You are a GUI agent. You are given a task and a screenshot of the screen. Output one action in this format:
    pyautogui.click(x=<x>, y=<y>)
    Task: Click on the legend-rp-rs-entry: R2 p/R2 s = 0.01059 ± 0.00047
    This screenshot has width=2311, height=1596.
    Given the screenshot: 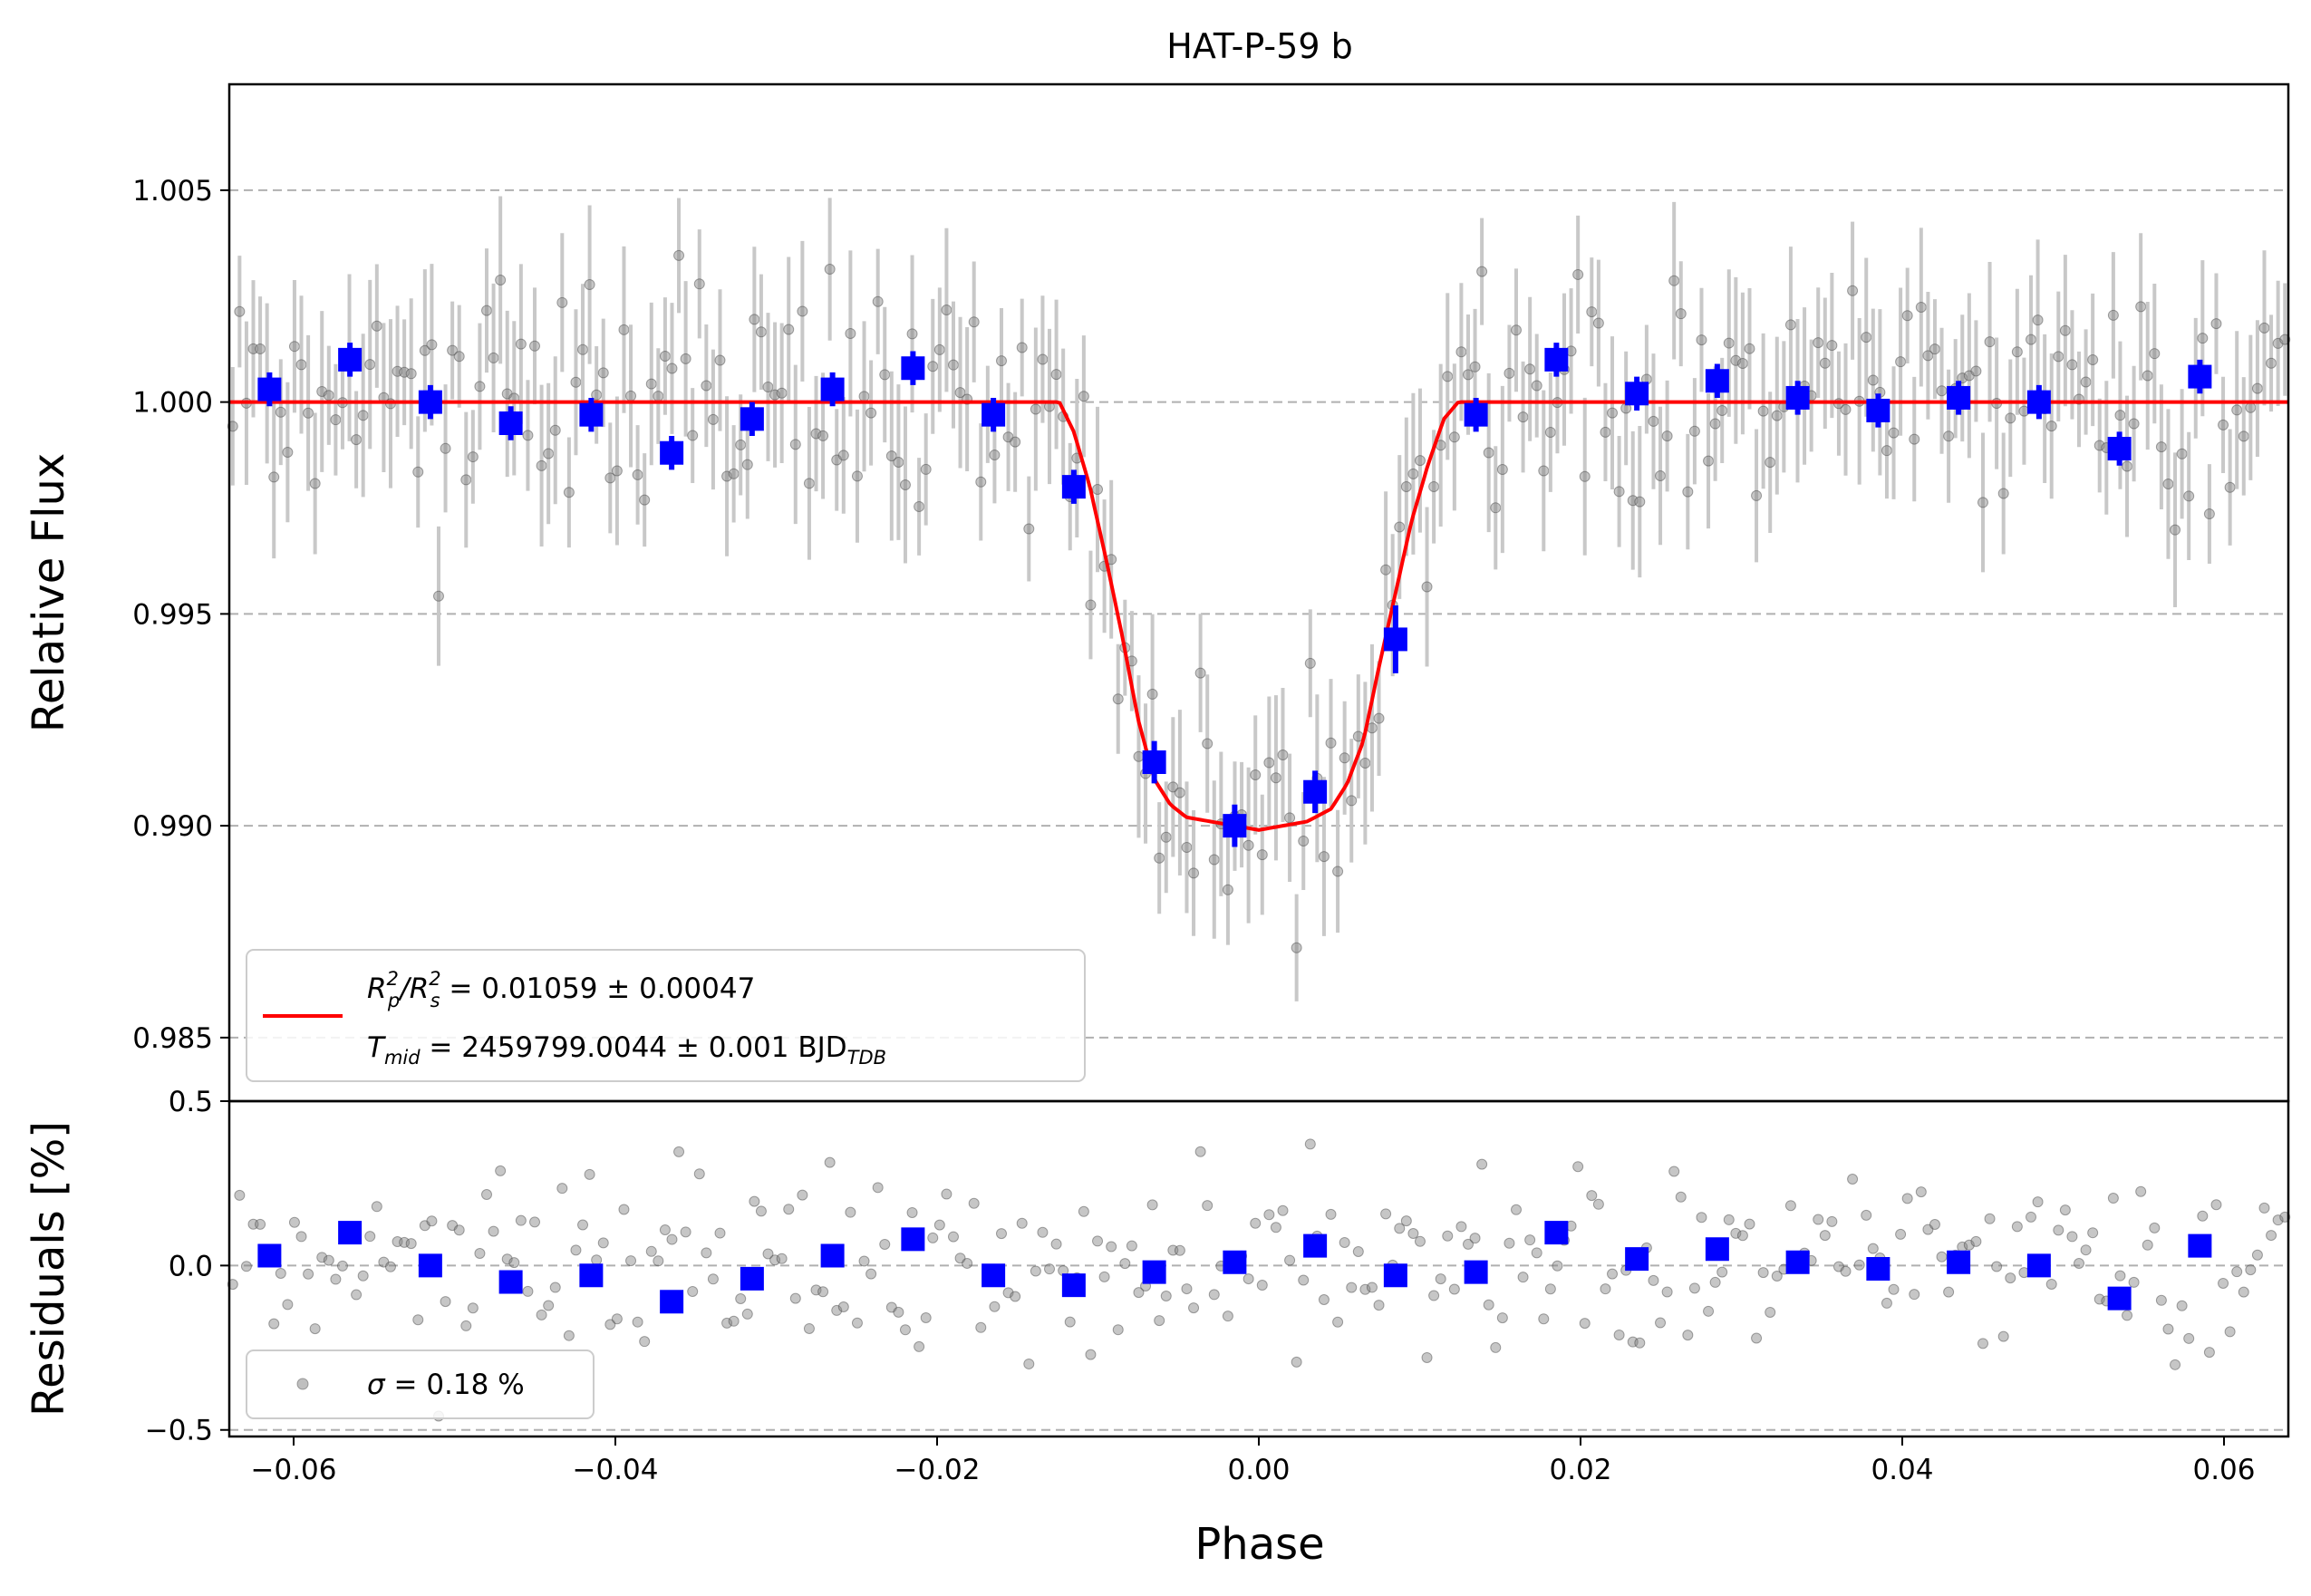 What is the action you would take?
    pyautogui.click(x=561, y=989)
    